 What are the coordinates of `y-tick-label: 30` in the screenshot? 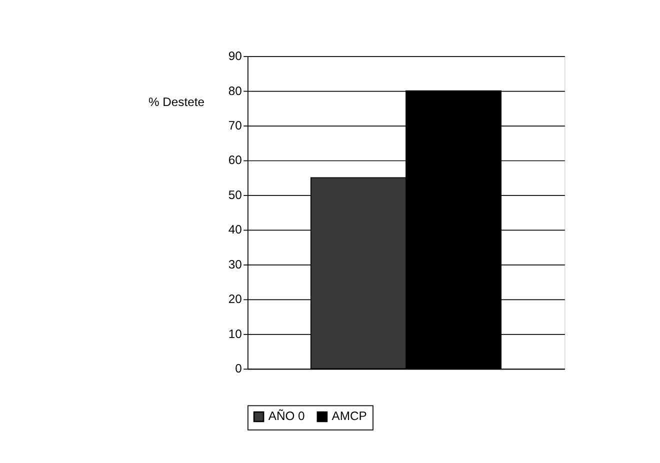 It's located at (235, 264).